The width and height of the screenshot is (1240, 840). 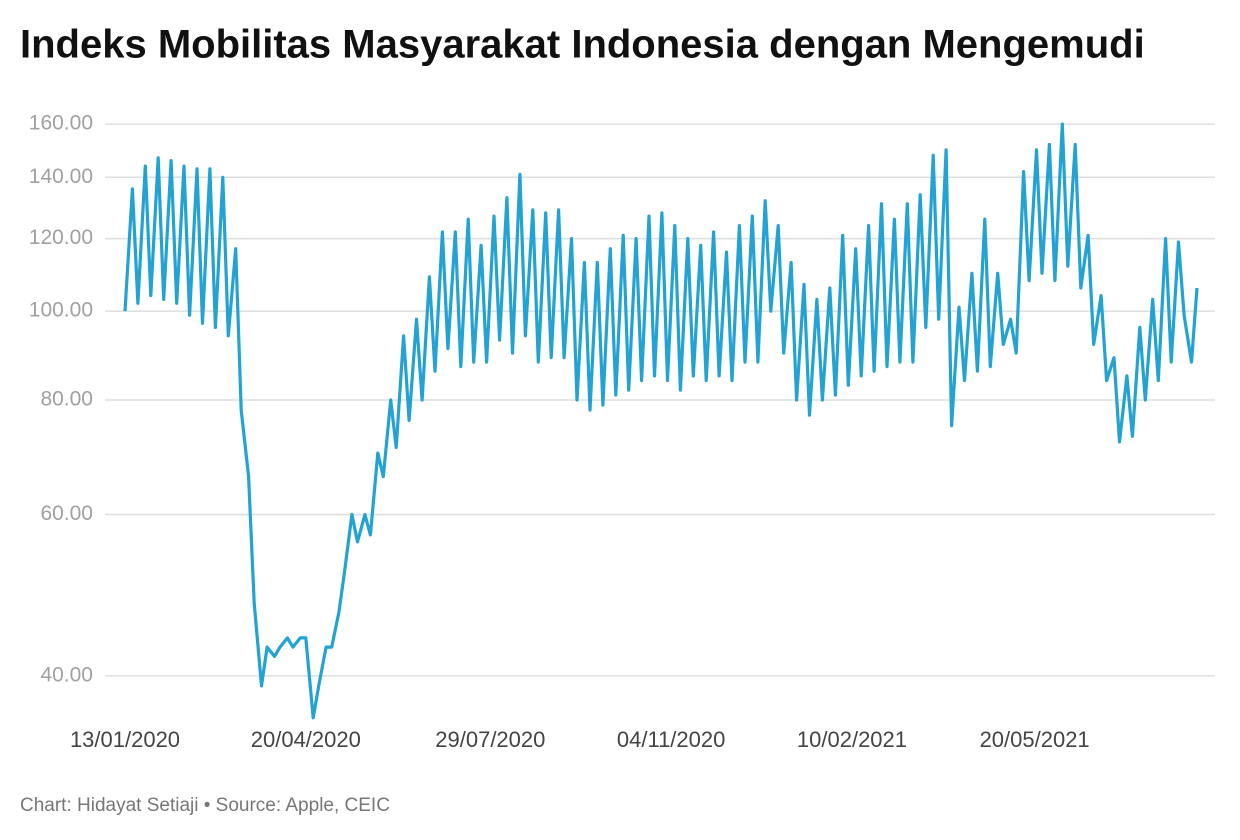 What do you see at coordinates (490, 739) in the screenshot?
I see `x-tick-label: 29/07/2020` at bounding box center [490, 739].